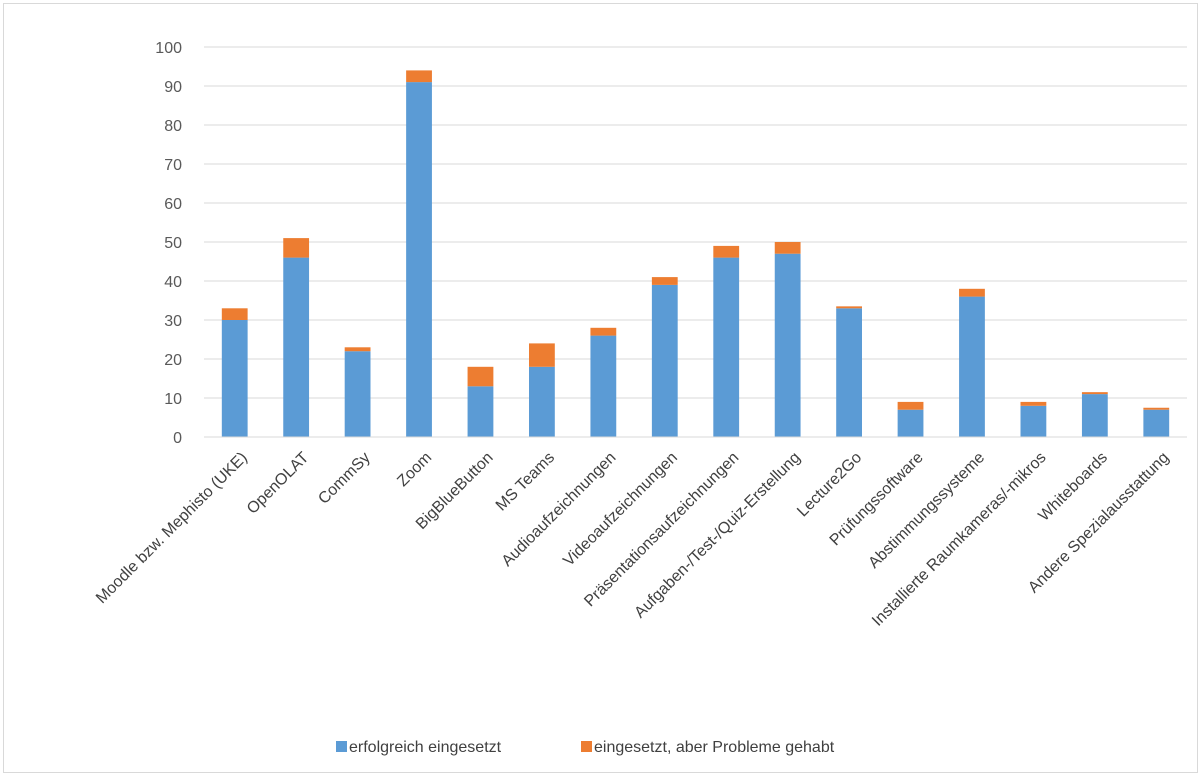 The width and height of the screenshot is (1203, 778). Describe the element at coordinates (525, 481) in the screenshot. I see `x-category-label: MS Teams` at that location.